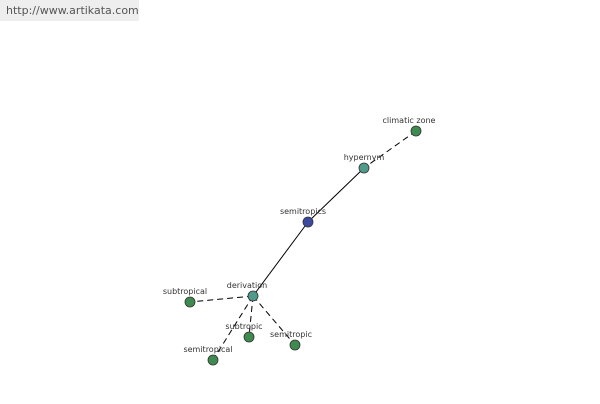  Describe the element at coordinates (69, 10) in the screenshot. I see `site-url: http://www.artikata.com` at that location.